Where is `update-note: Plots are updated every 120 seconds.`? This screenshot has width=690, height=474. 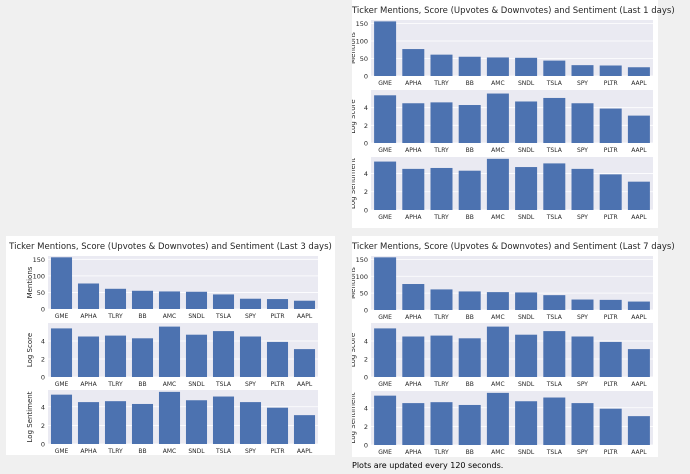 update-note: Plots are updated every 120 seconds. is located at coordinates (428, 465).